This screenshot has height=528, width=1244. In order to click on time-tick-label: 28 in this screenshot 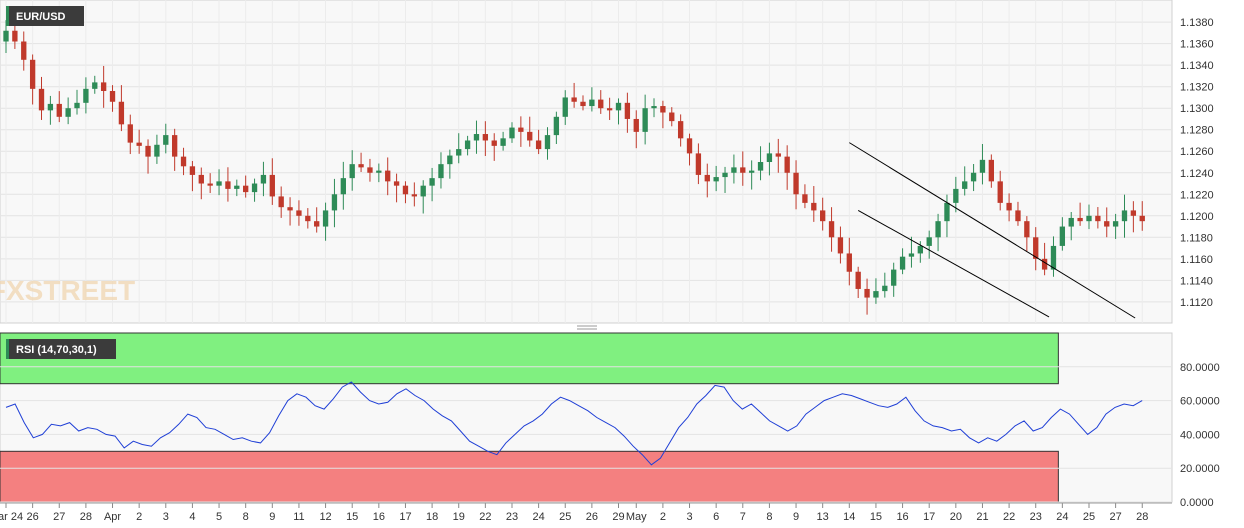, I will do `click(86, 517)`.